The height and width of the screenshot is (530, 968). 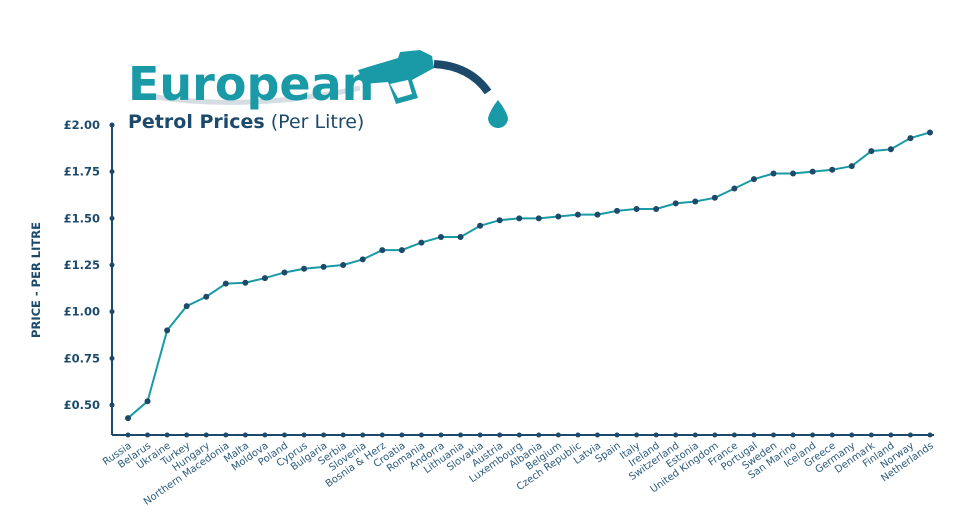 I want to click on y-tick-label: £1.25, so click(x=82, y=265).